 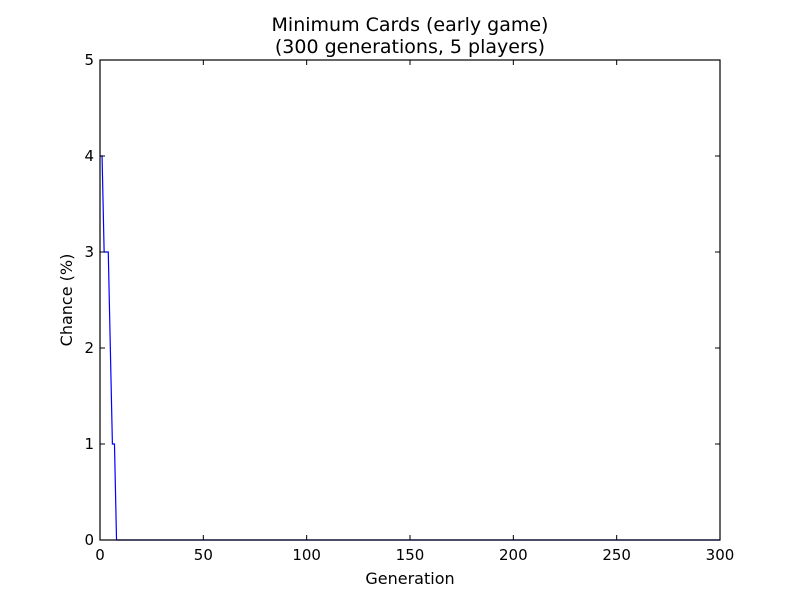 What do you see at coordinates (410, 47) in the screenshot?
I see `chart-subtitle: (300 generations, 5 players)` at bounding box center [410, 47].